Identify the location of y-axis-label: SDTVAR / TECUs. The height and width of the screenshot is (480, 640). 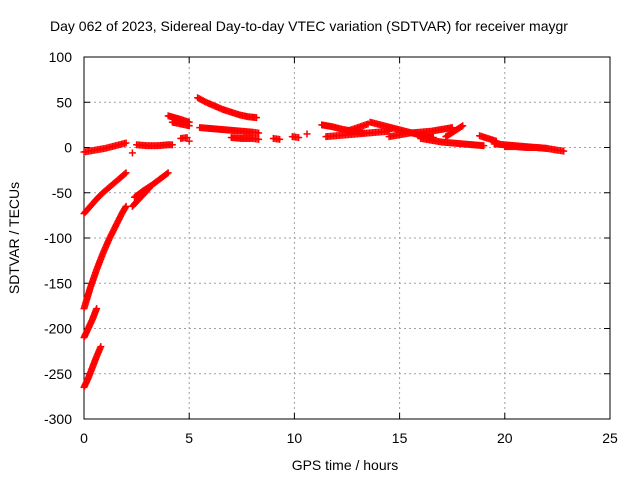
(14, 238).